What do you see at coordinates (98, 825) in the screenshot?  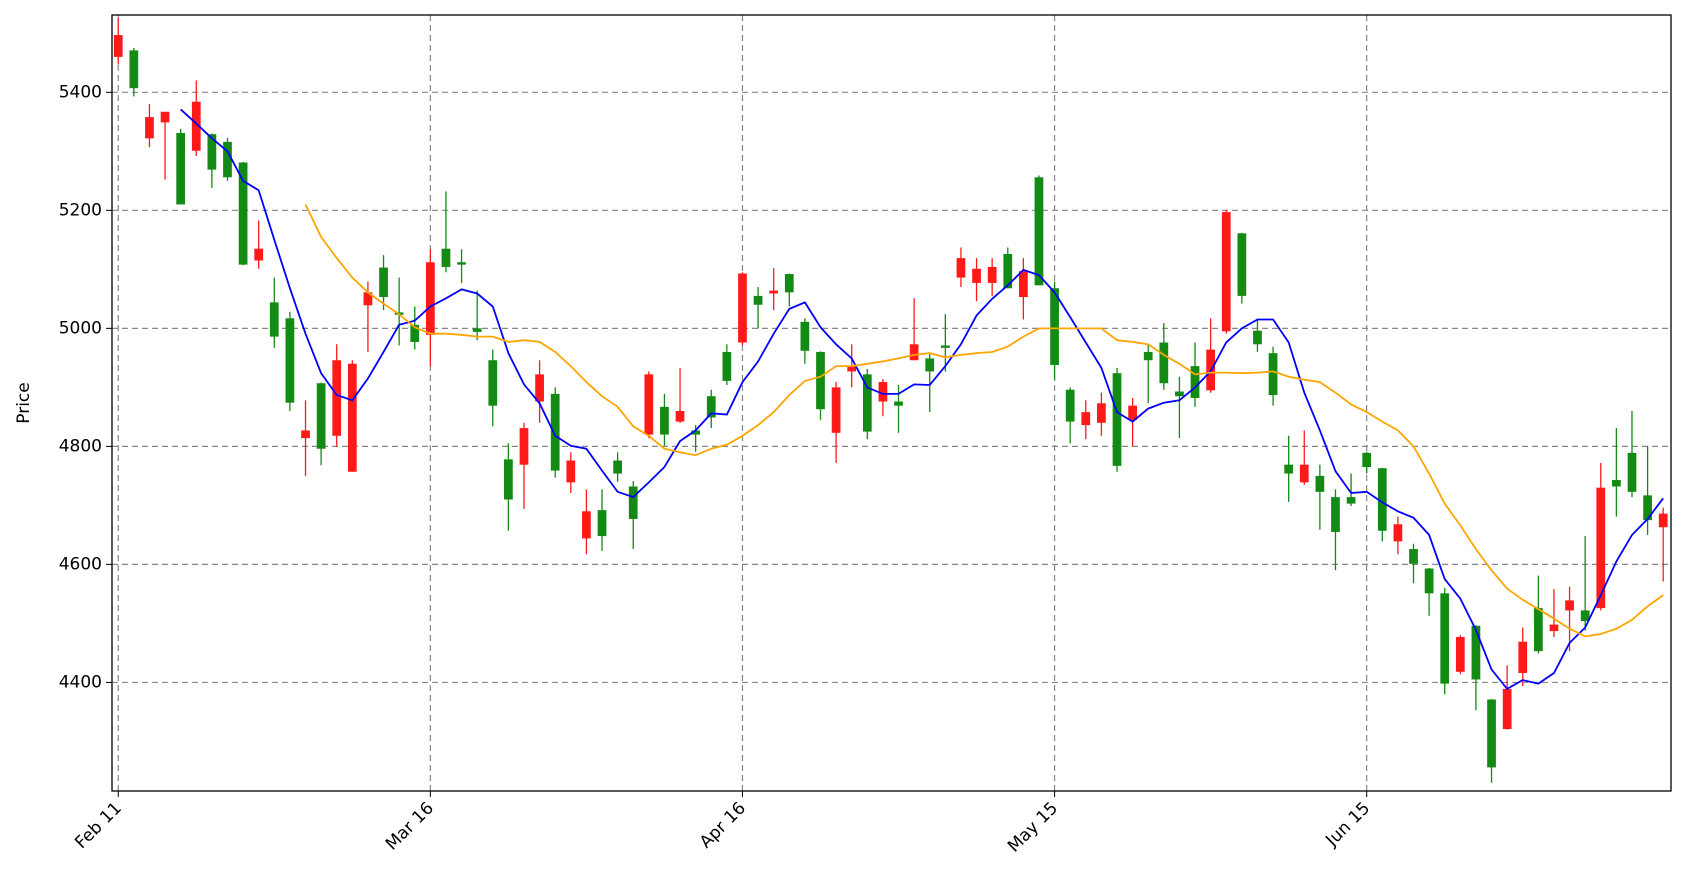 I see `x-tick-label: Feb 11` at bounding box center [98, 825].